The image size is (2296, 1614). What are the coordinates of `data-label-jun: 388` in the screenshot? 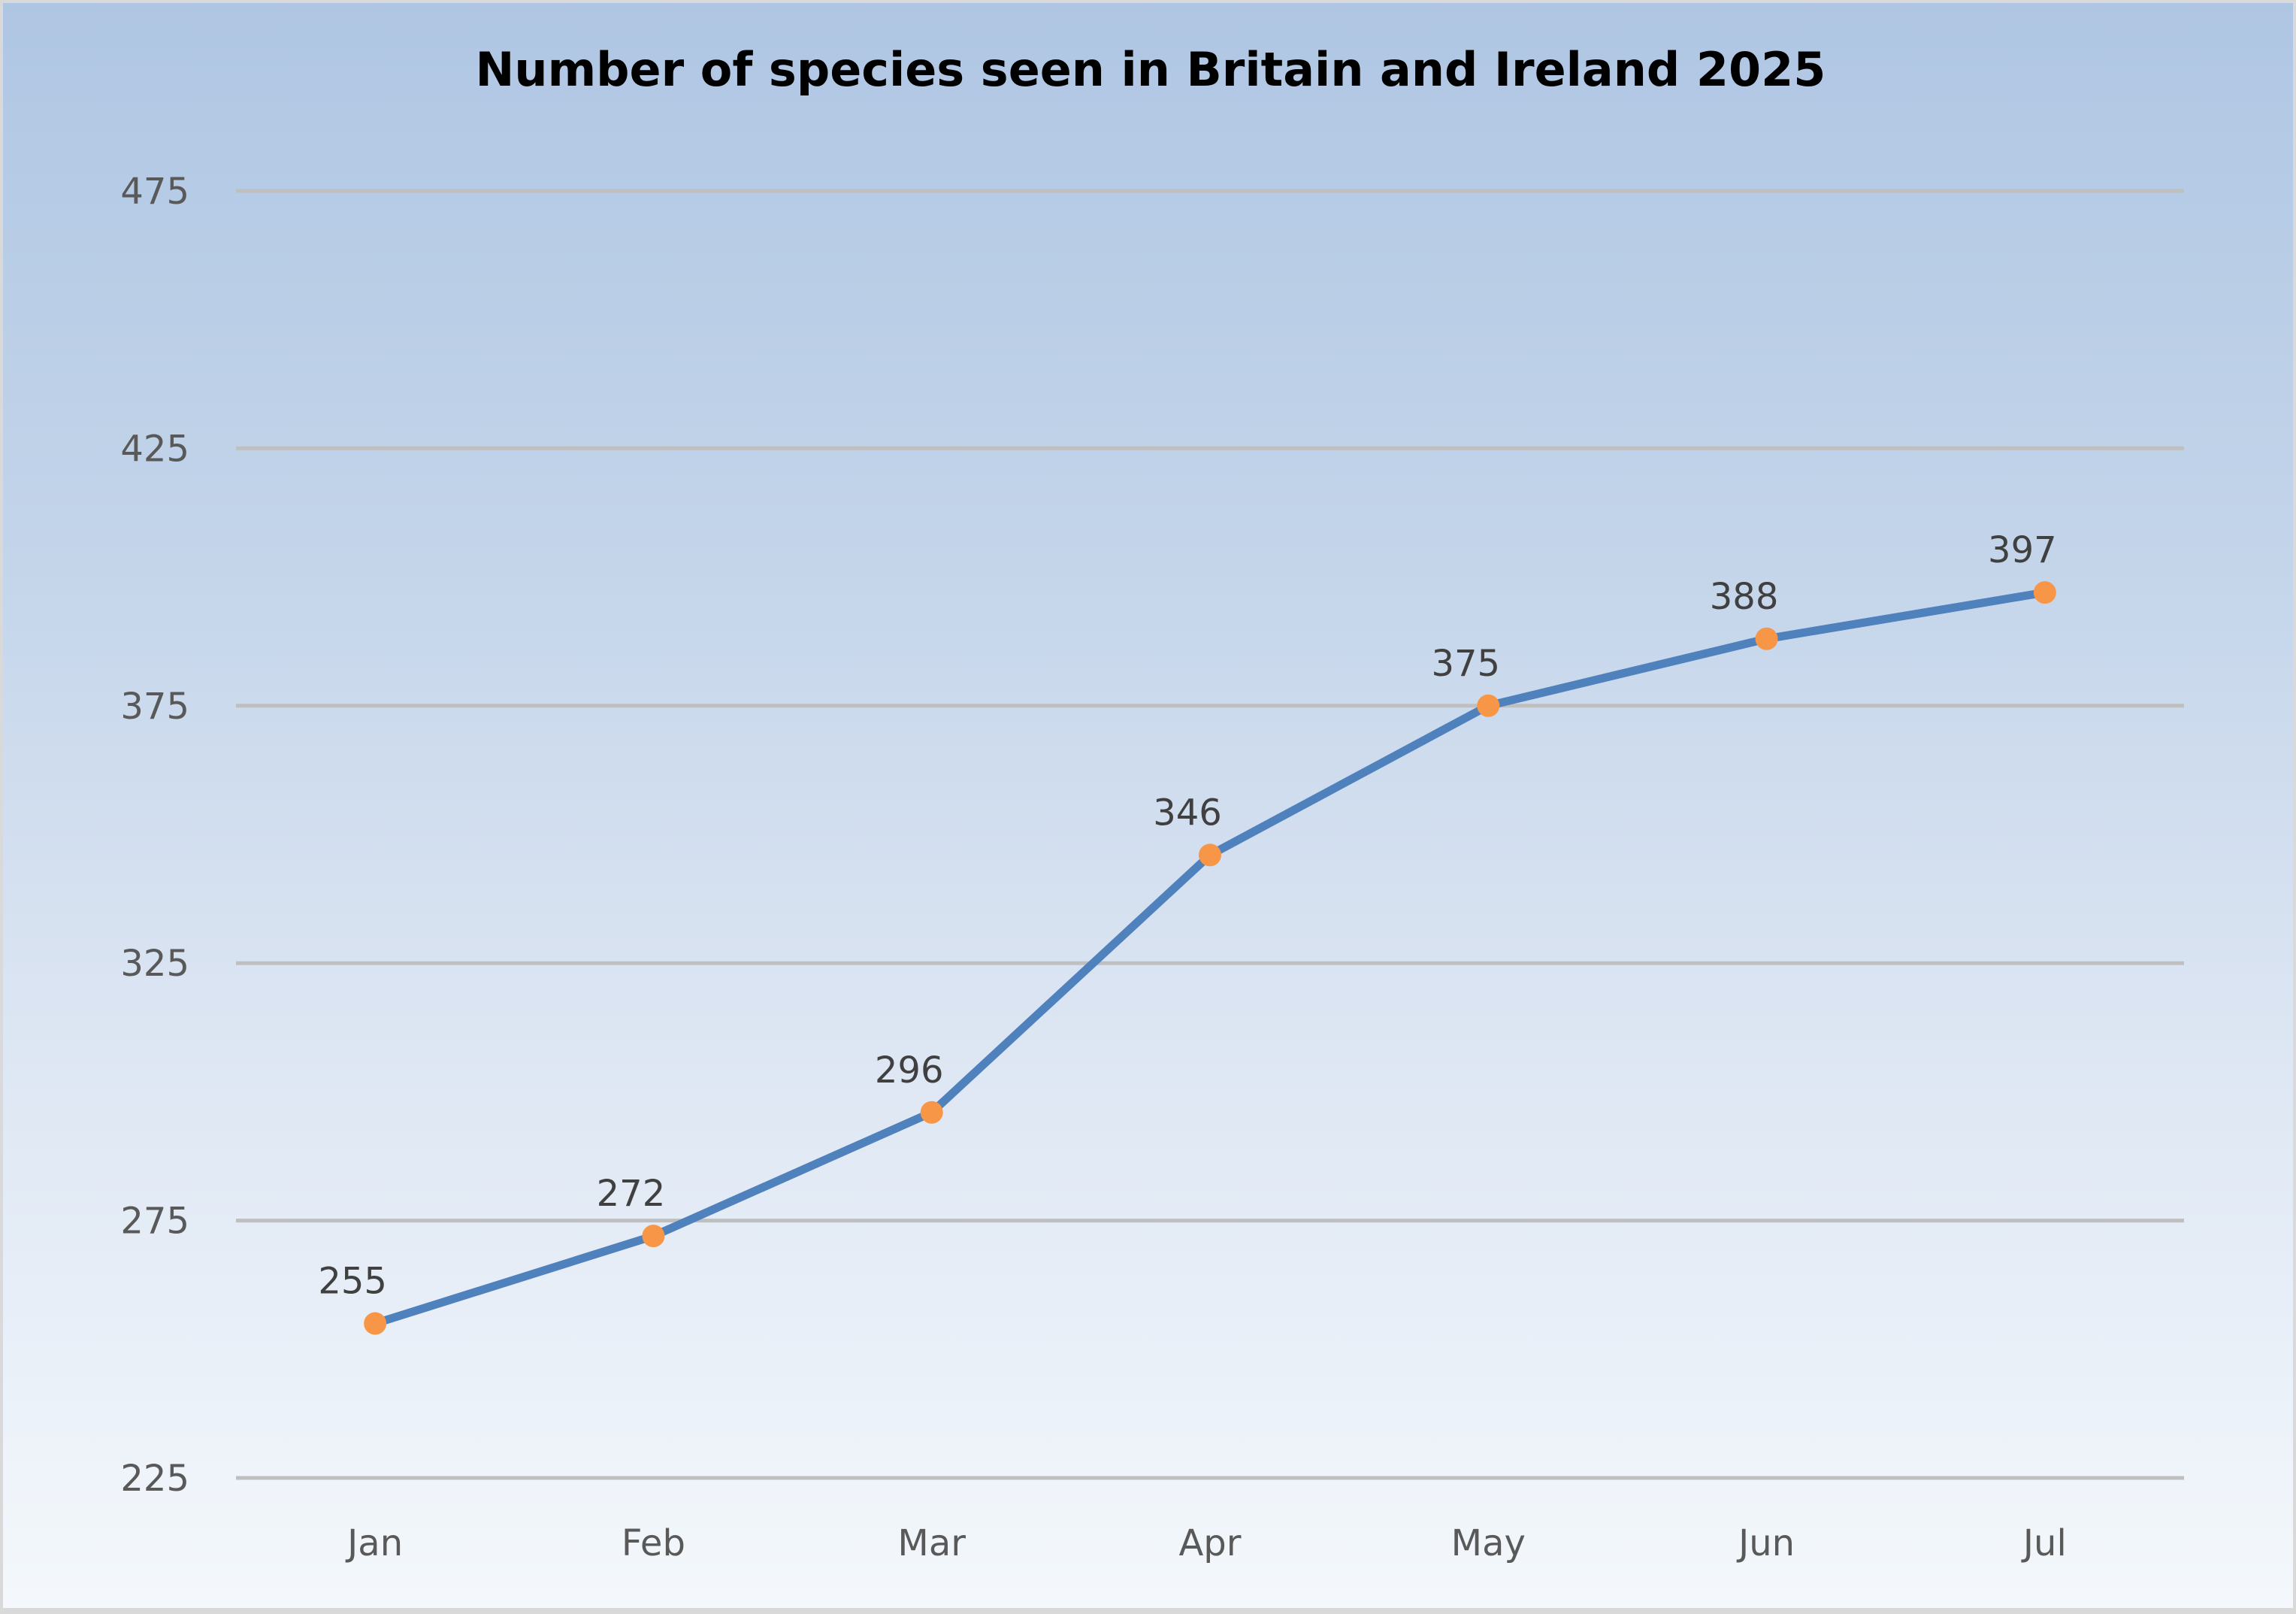 It's located at (1744, 597).